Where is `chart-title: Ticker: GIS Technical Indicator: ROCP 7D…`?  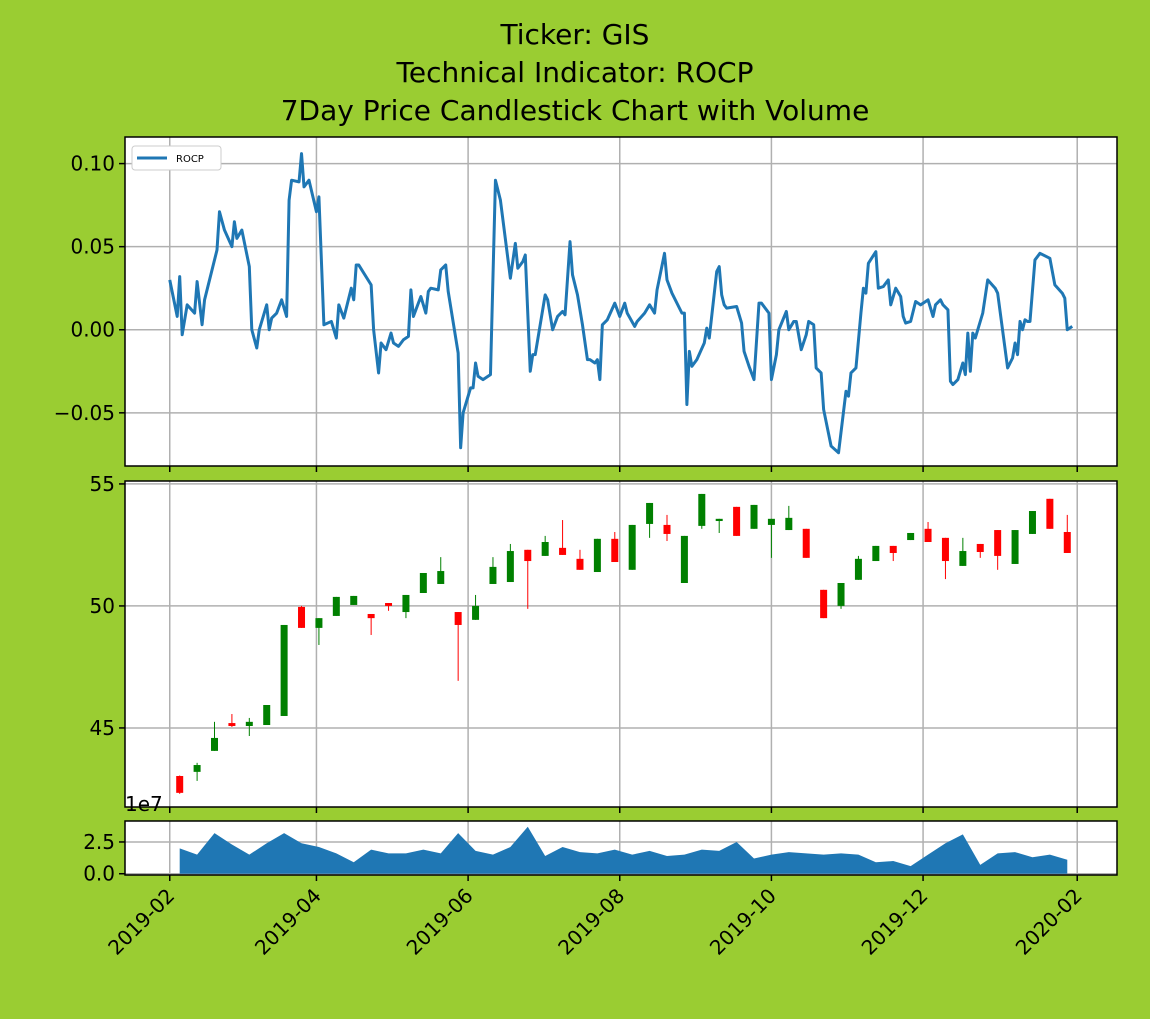
chart-title: Ticker: GIS Technical Indicator: ROCP 7D… is located at coordinates (575, 72).